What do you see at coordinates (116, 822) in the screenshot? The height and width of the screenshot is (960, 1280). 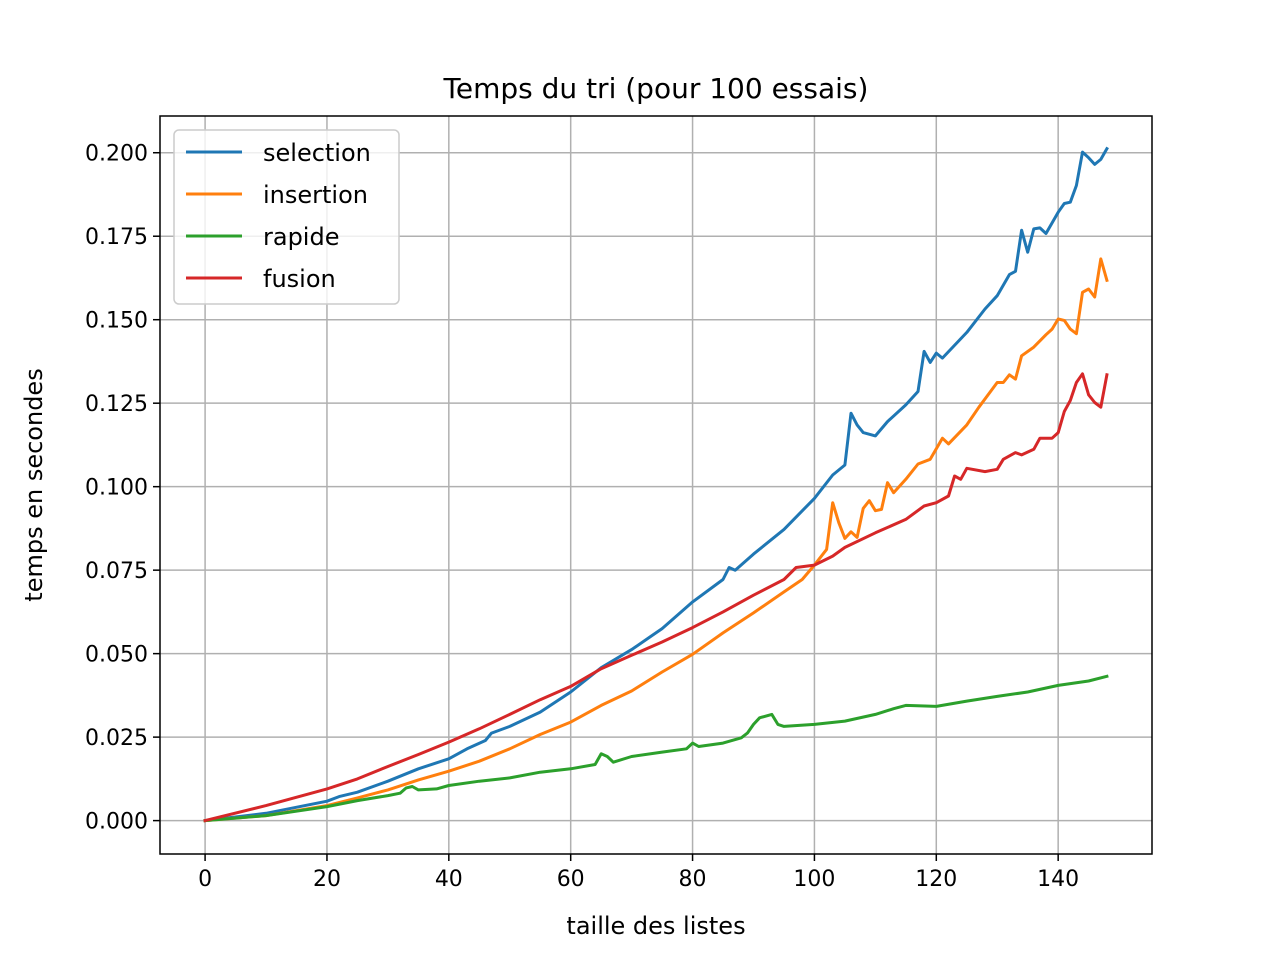 I see `y-tick-label: 0.000` at bounding box center [116, 822].